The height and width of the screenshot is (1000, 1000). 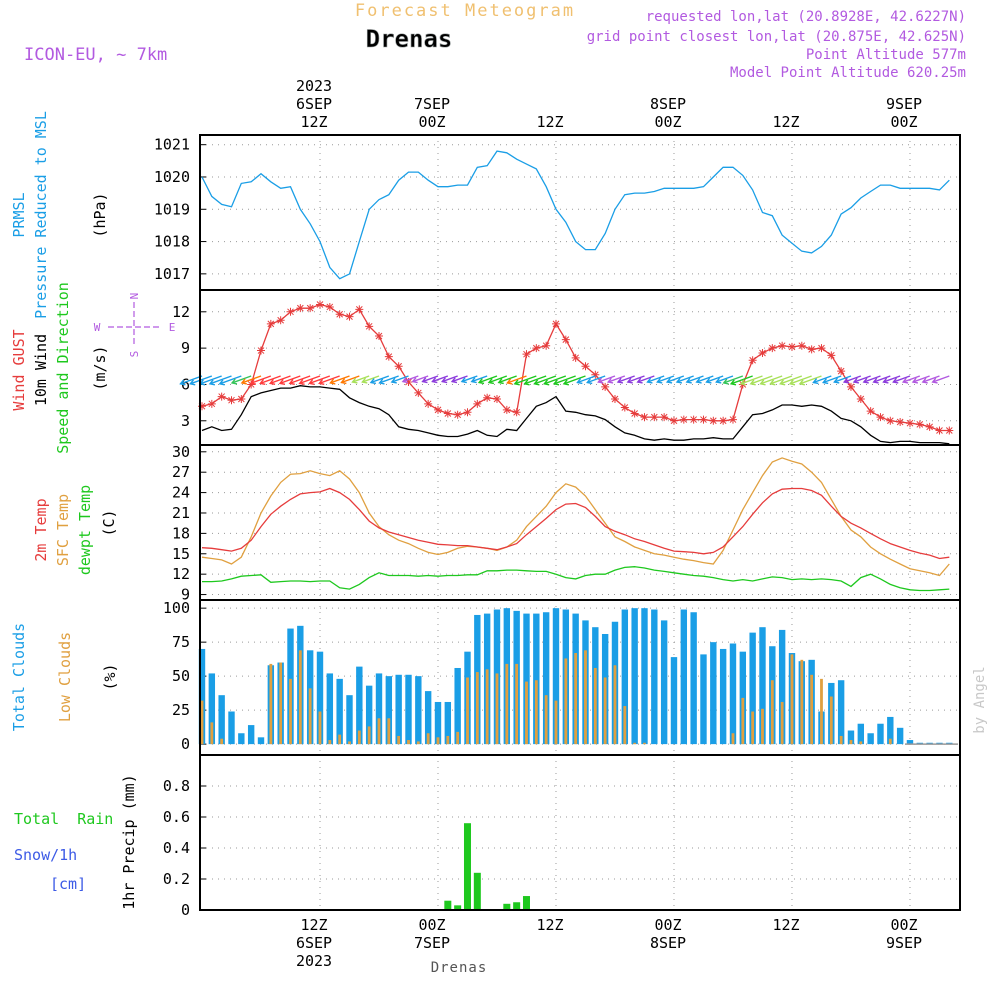 I want to click on info-requested-location: requested lon,lat (20.8928E, 42.6227N), so click(x=806, y=17).